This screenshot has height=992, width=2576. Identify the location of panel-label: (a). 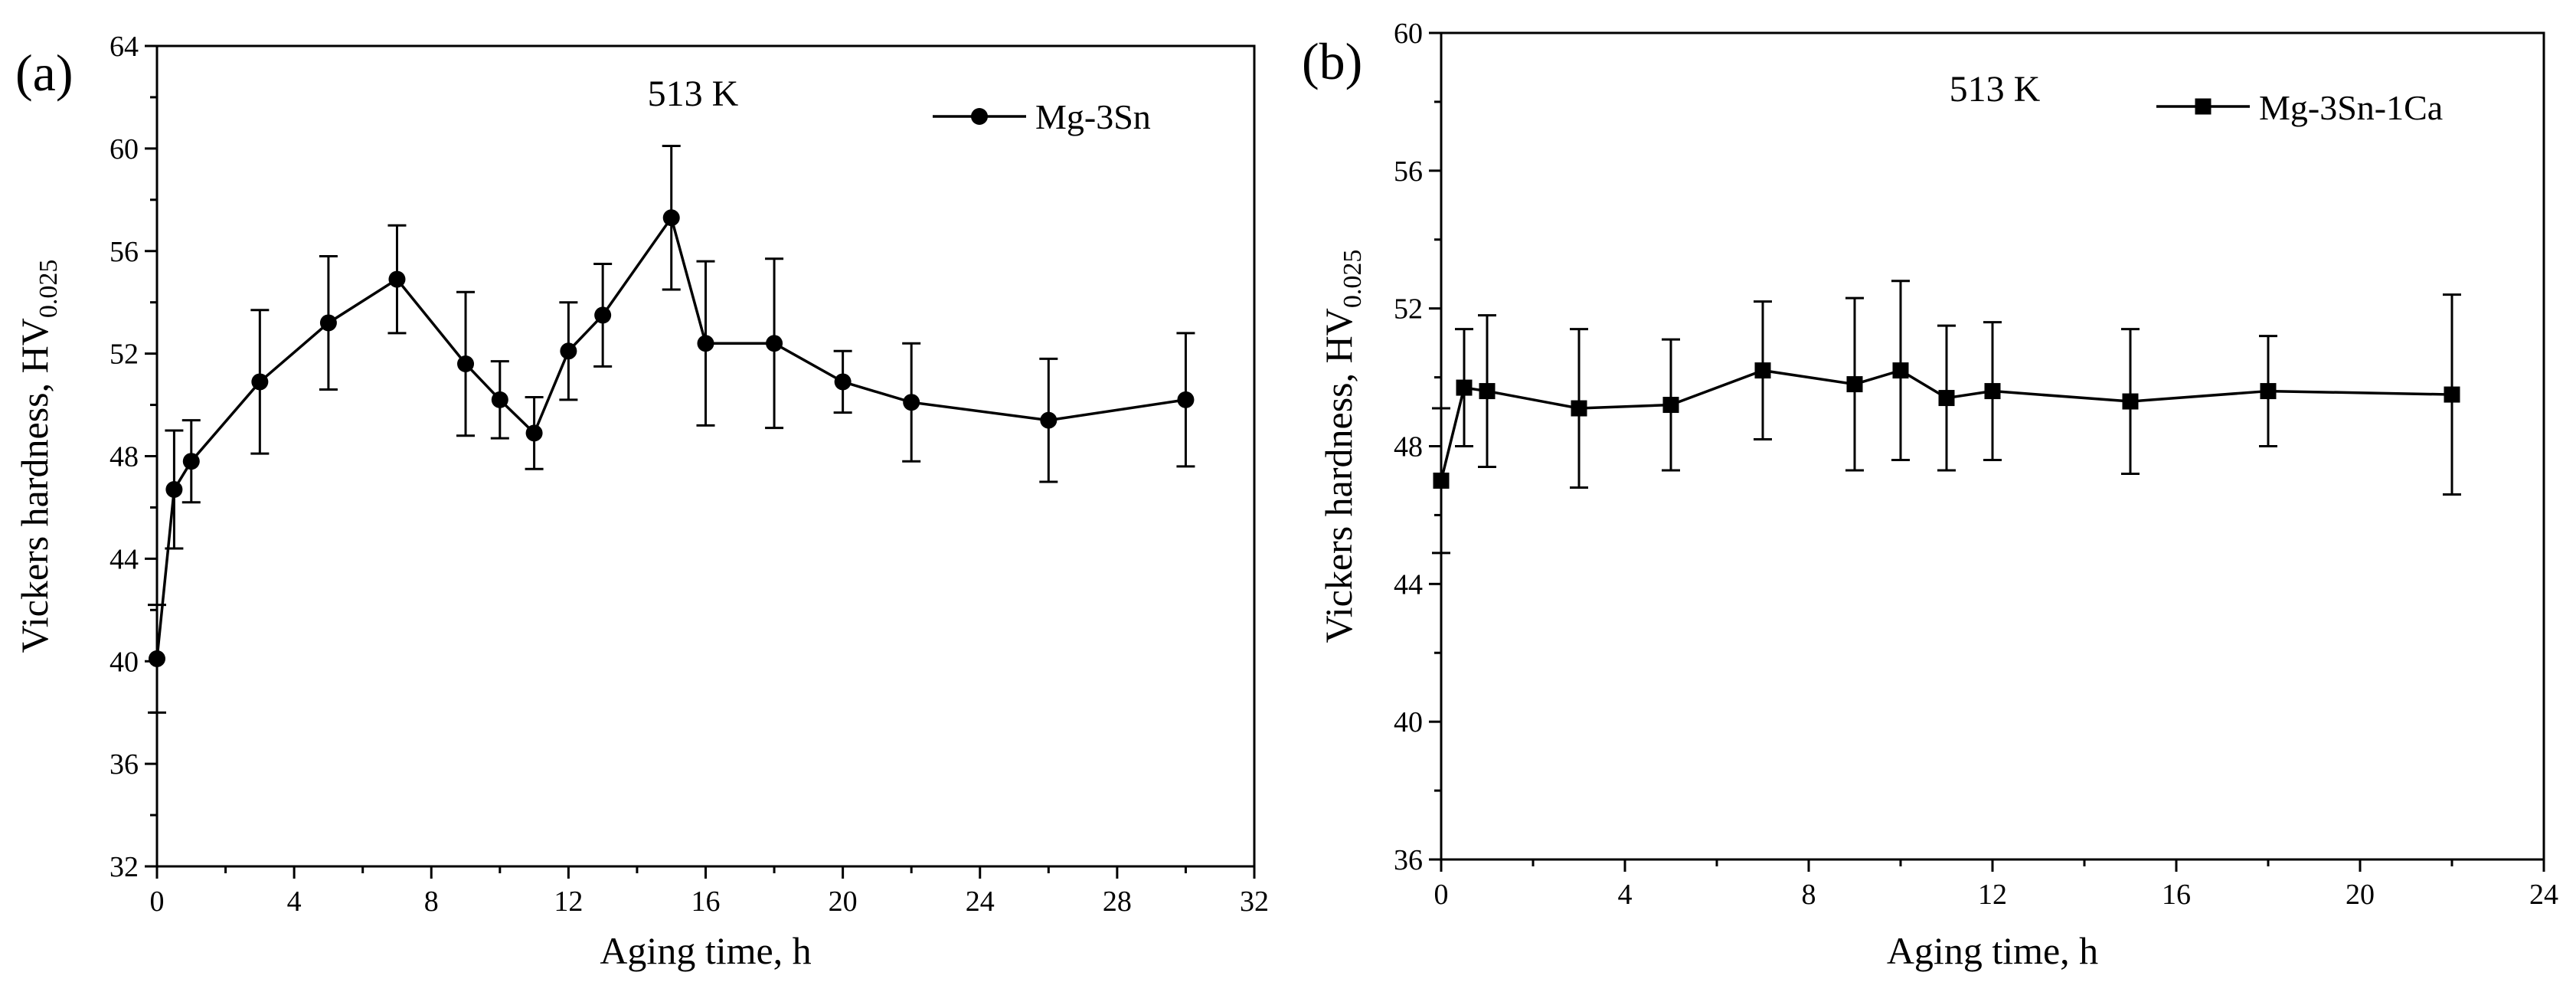
(44, 73).